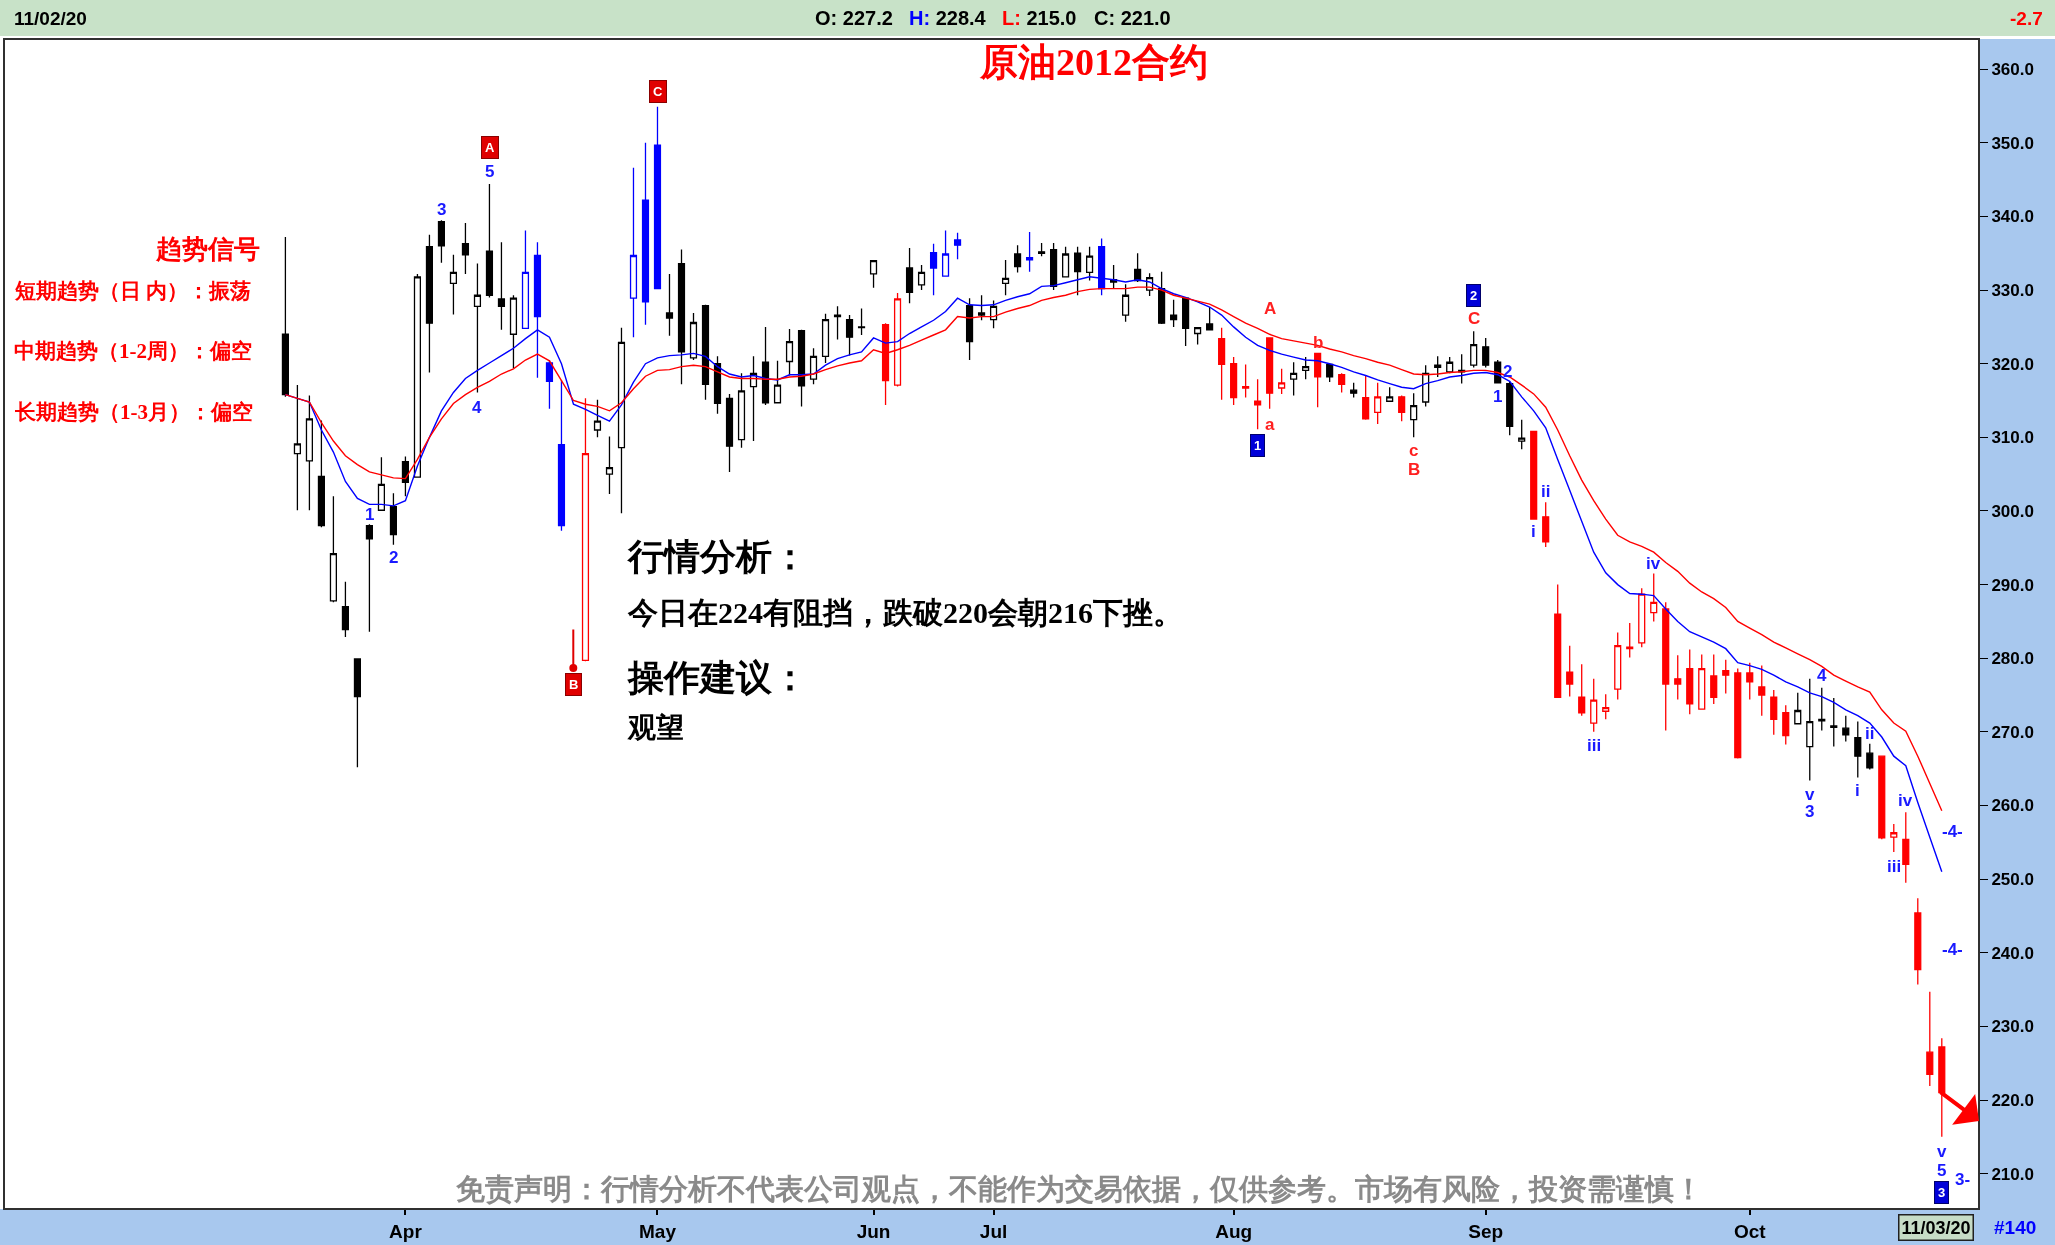 This screenshot has height=1245, width=2055. I want to click on annotation: 1, so click(1258, 445).